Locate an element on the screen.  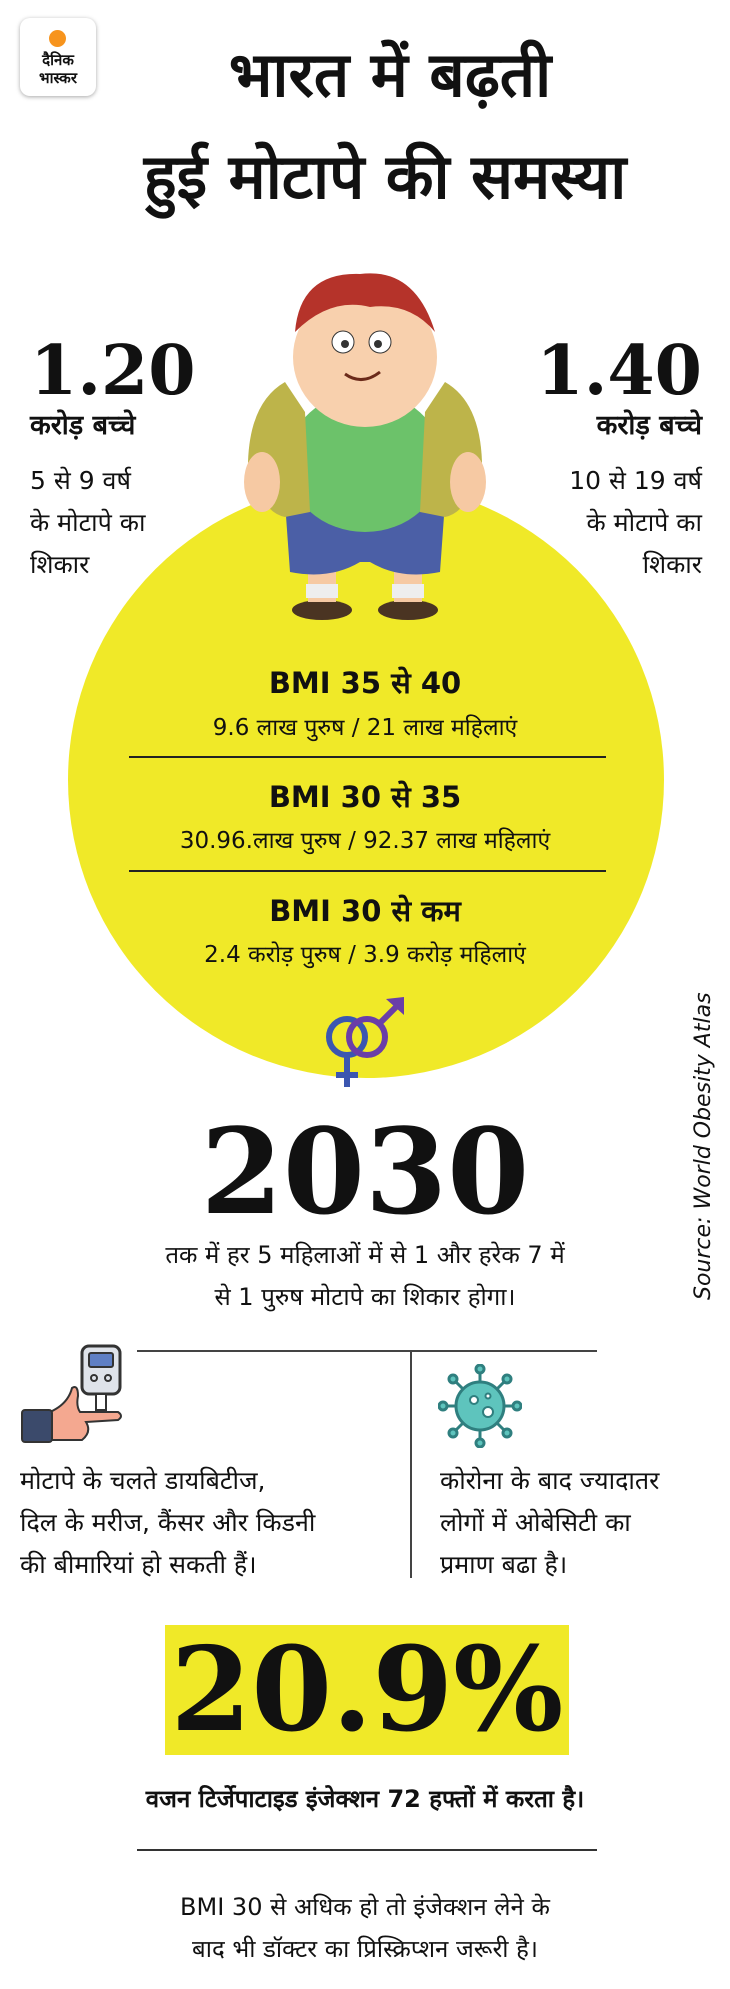
logo-text-line2: भास्कर is located at coordinates (58, 78).